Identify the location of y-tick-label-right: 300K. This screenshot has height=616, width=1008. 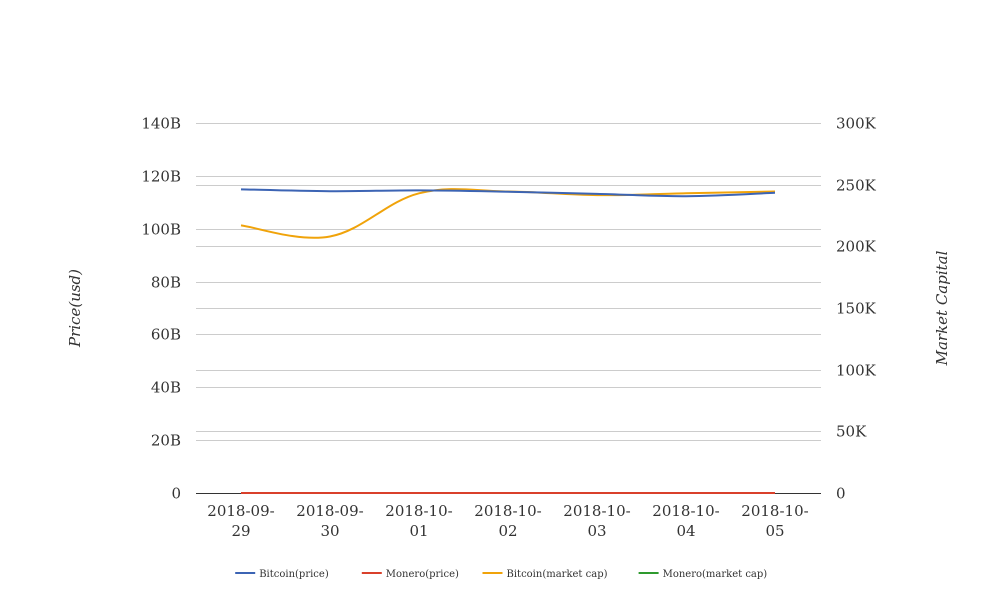
(856, 124).